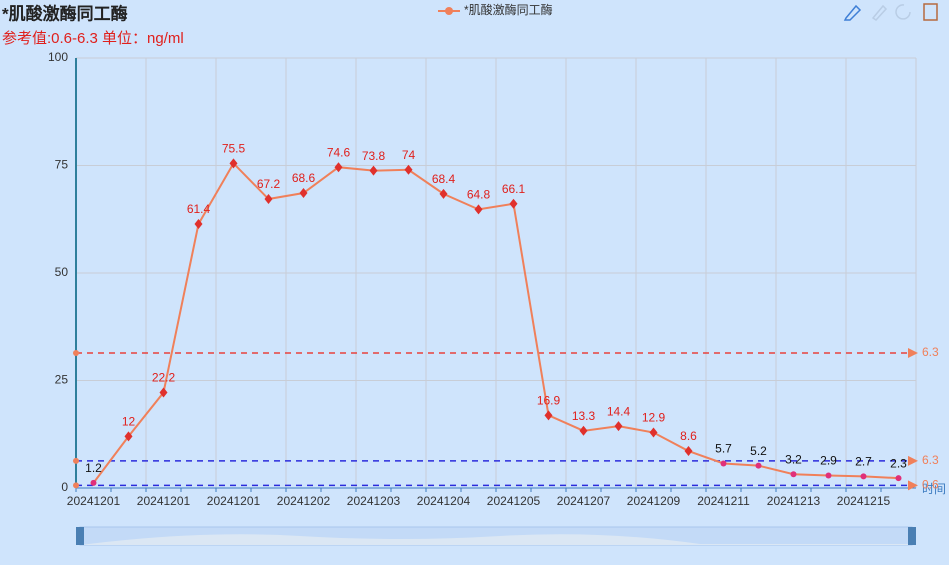  What do you see at coordinates (890, 12) in the screenshot?
I see `toolbox` at bounding box center [890, 12].